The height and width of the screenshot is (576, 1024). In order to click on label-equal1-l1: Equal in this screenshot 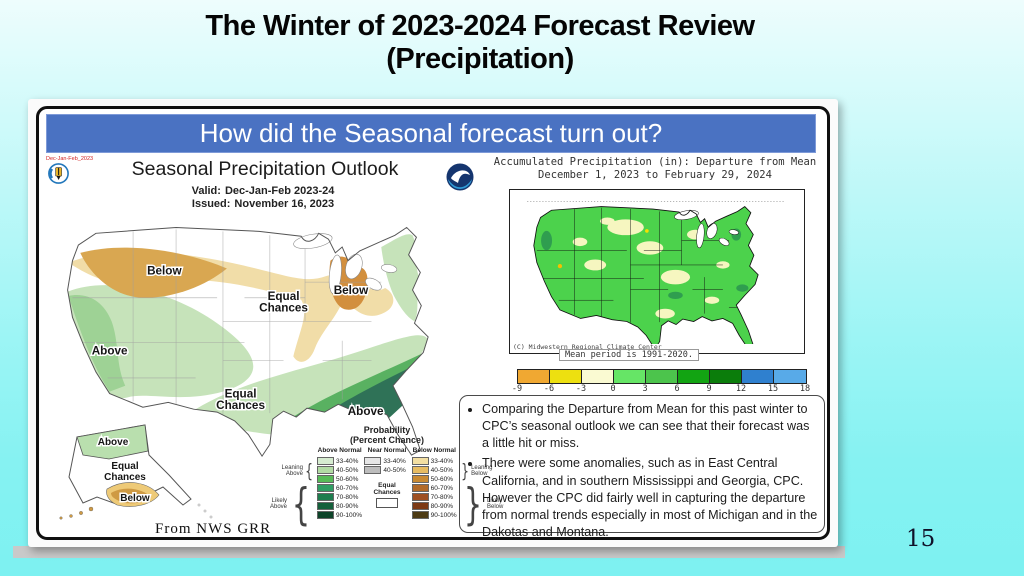, I will do `click(284, 296)`.